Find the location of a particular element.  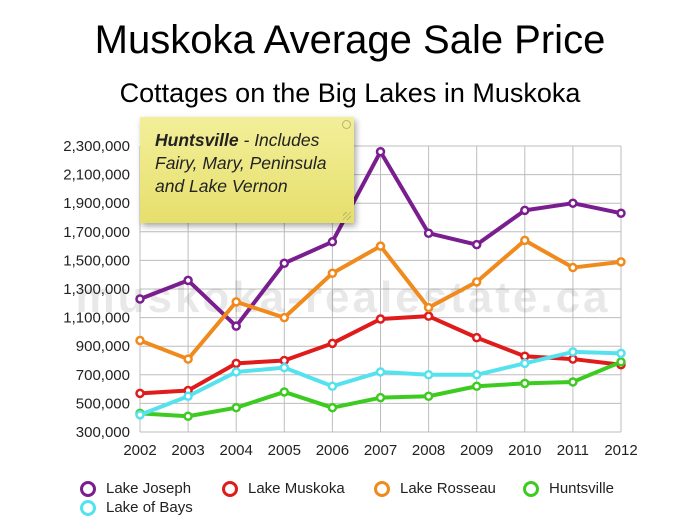

y-tick-label: 1,700,000 is located at coordinates (96, 232).